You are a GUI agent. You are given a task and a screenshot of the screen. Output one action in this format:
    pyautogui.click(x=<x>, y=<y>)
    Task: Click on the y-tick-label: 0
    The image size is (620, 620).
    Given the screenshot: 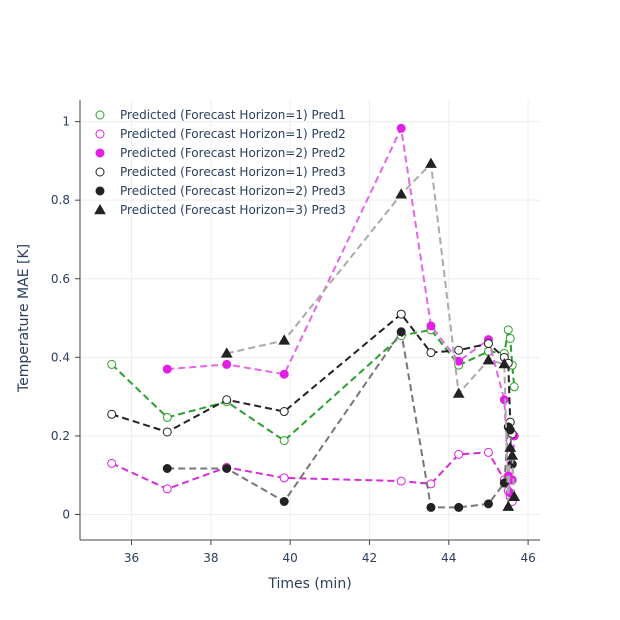 What is the action you would take?
    pyautogui.click(x=66, y=514)
    